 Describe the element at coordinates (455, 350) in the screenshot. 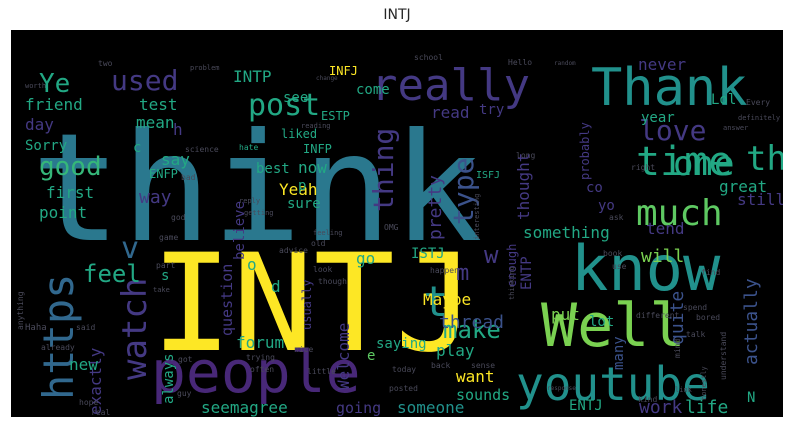

I see `word-play: play` at that location.